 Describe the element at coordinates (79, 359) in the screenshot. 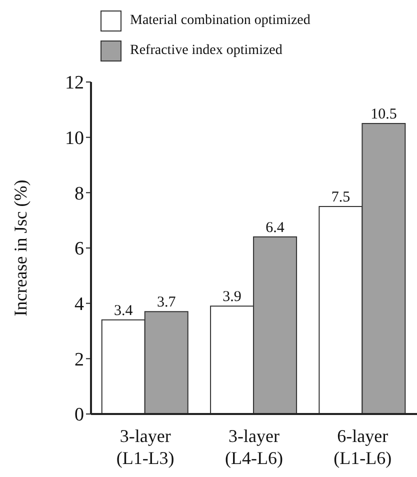

I see `y-tick-label: 2` at that location.